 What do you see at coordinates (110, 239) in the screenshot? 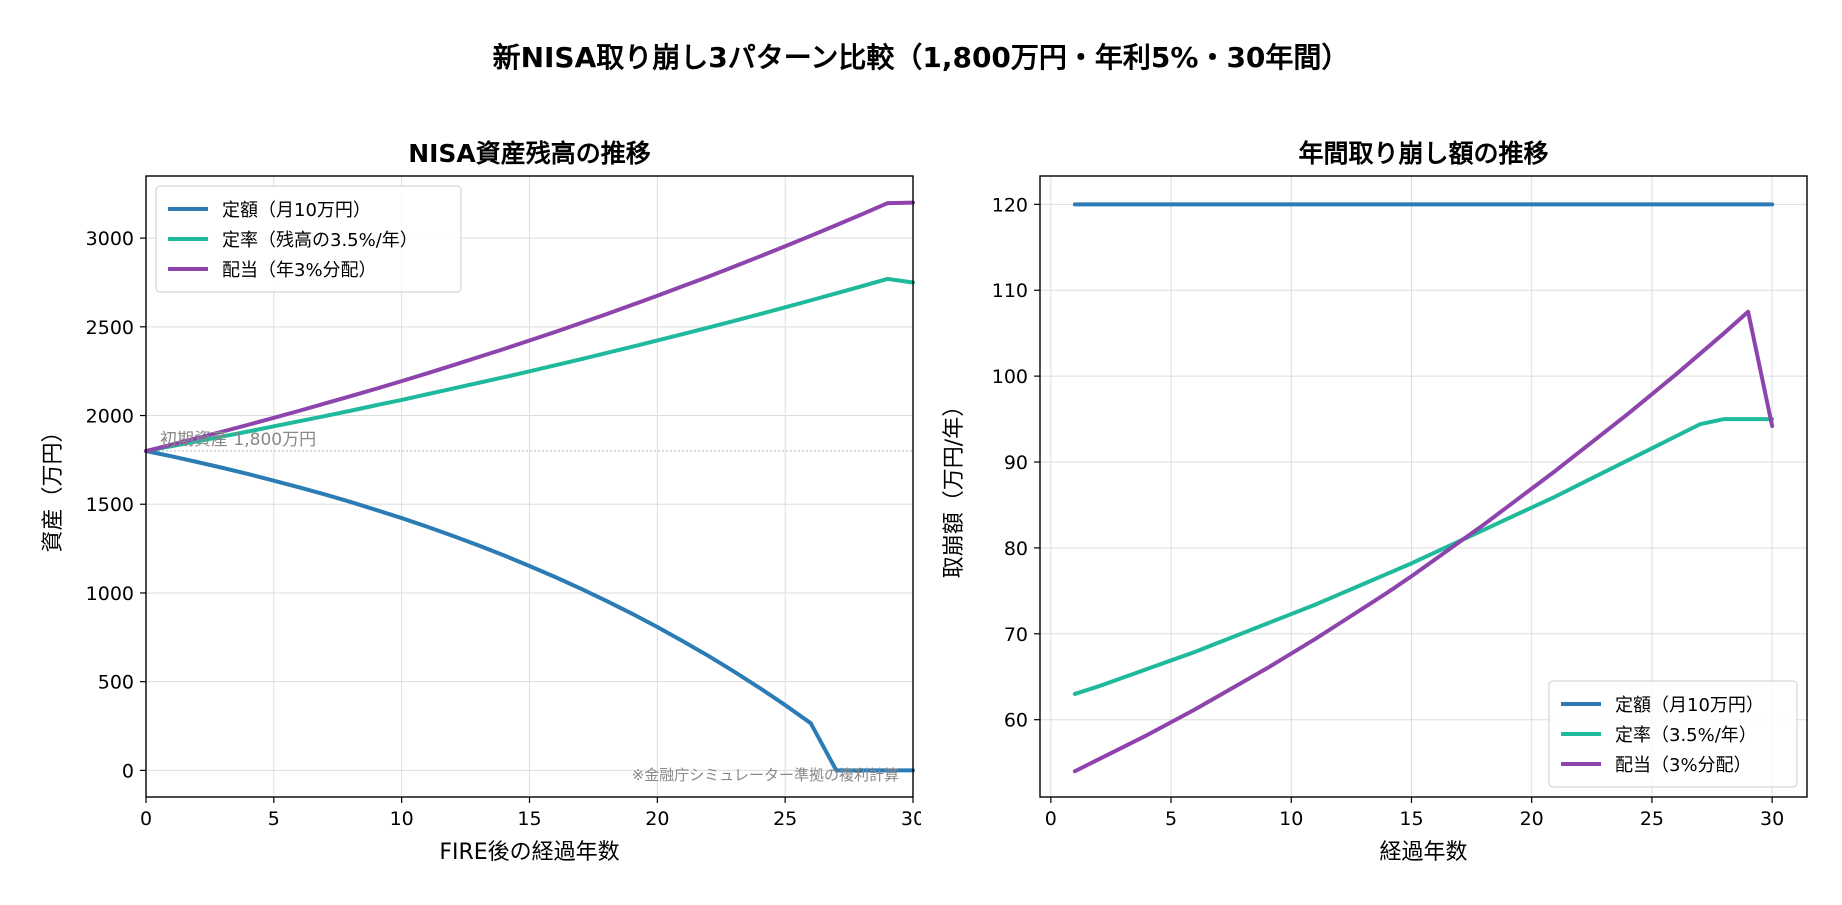
I see `y-tick-label: 3000` at bounding box center [110, 239].